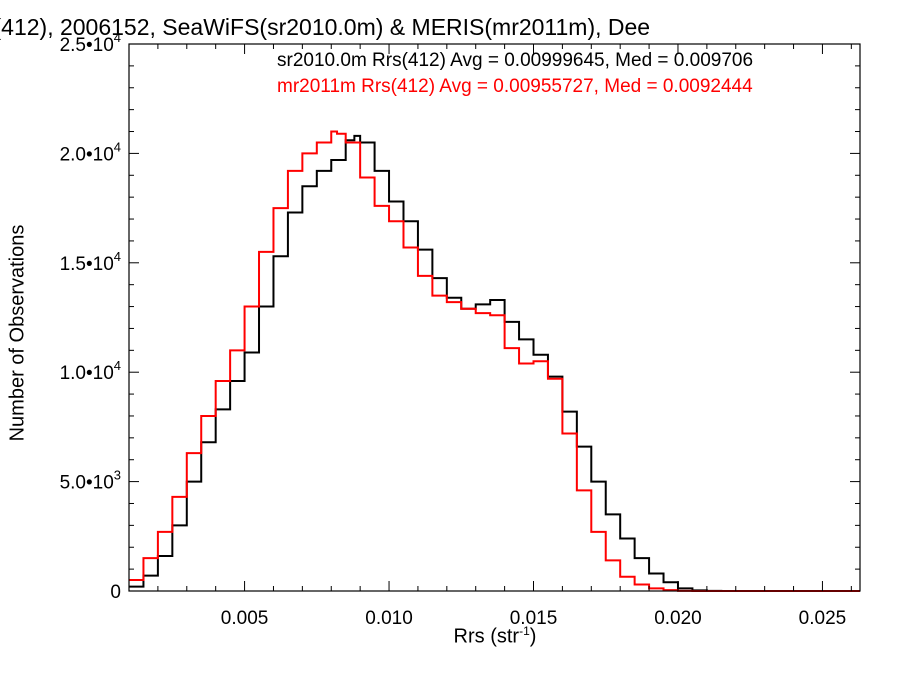 This screenshot has width=900, height=675. What do you see at coordinates (678, 618) in the screenshot?
I see `x-tick-label: 0.020` at bounding box center [678, 618].